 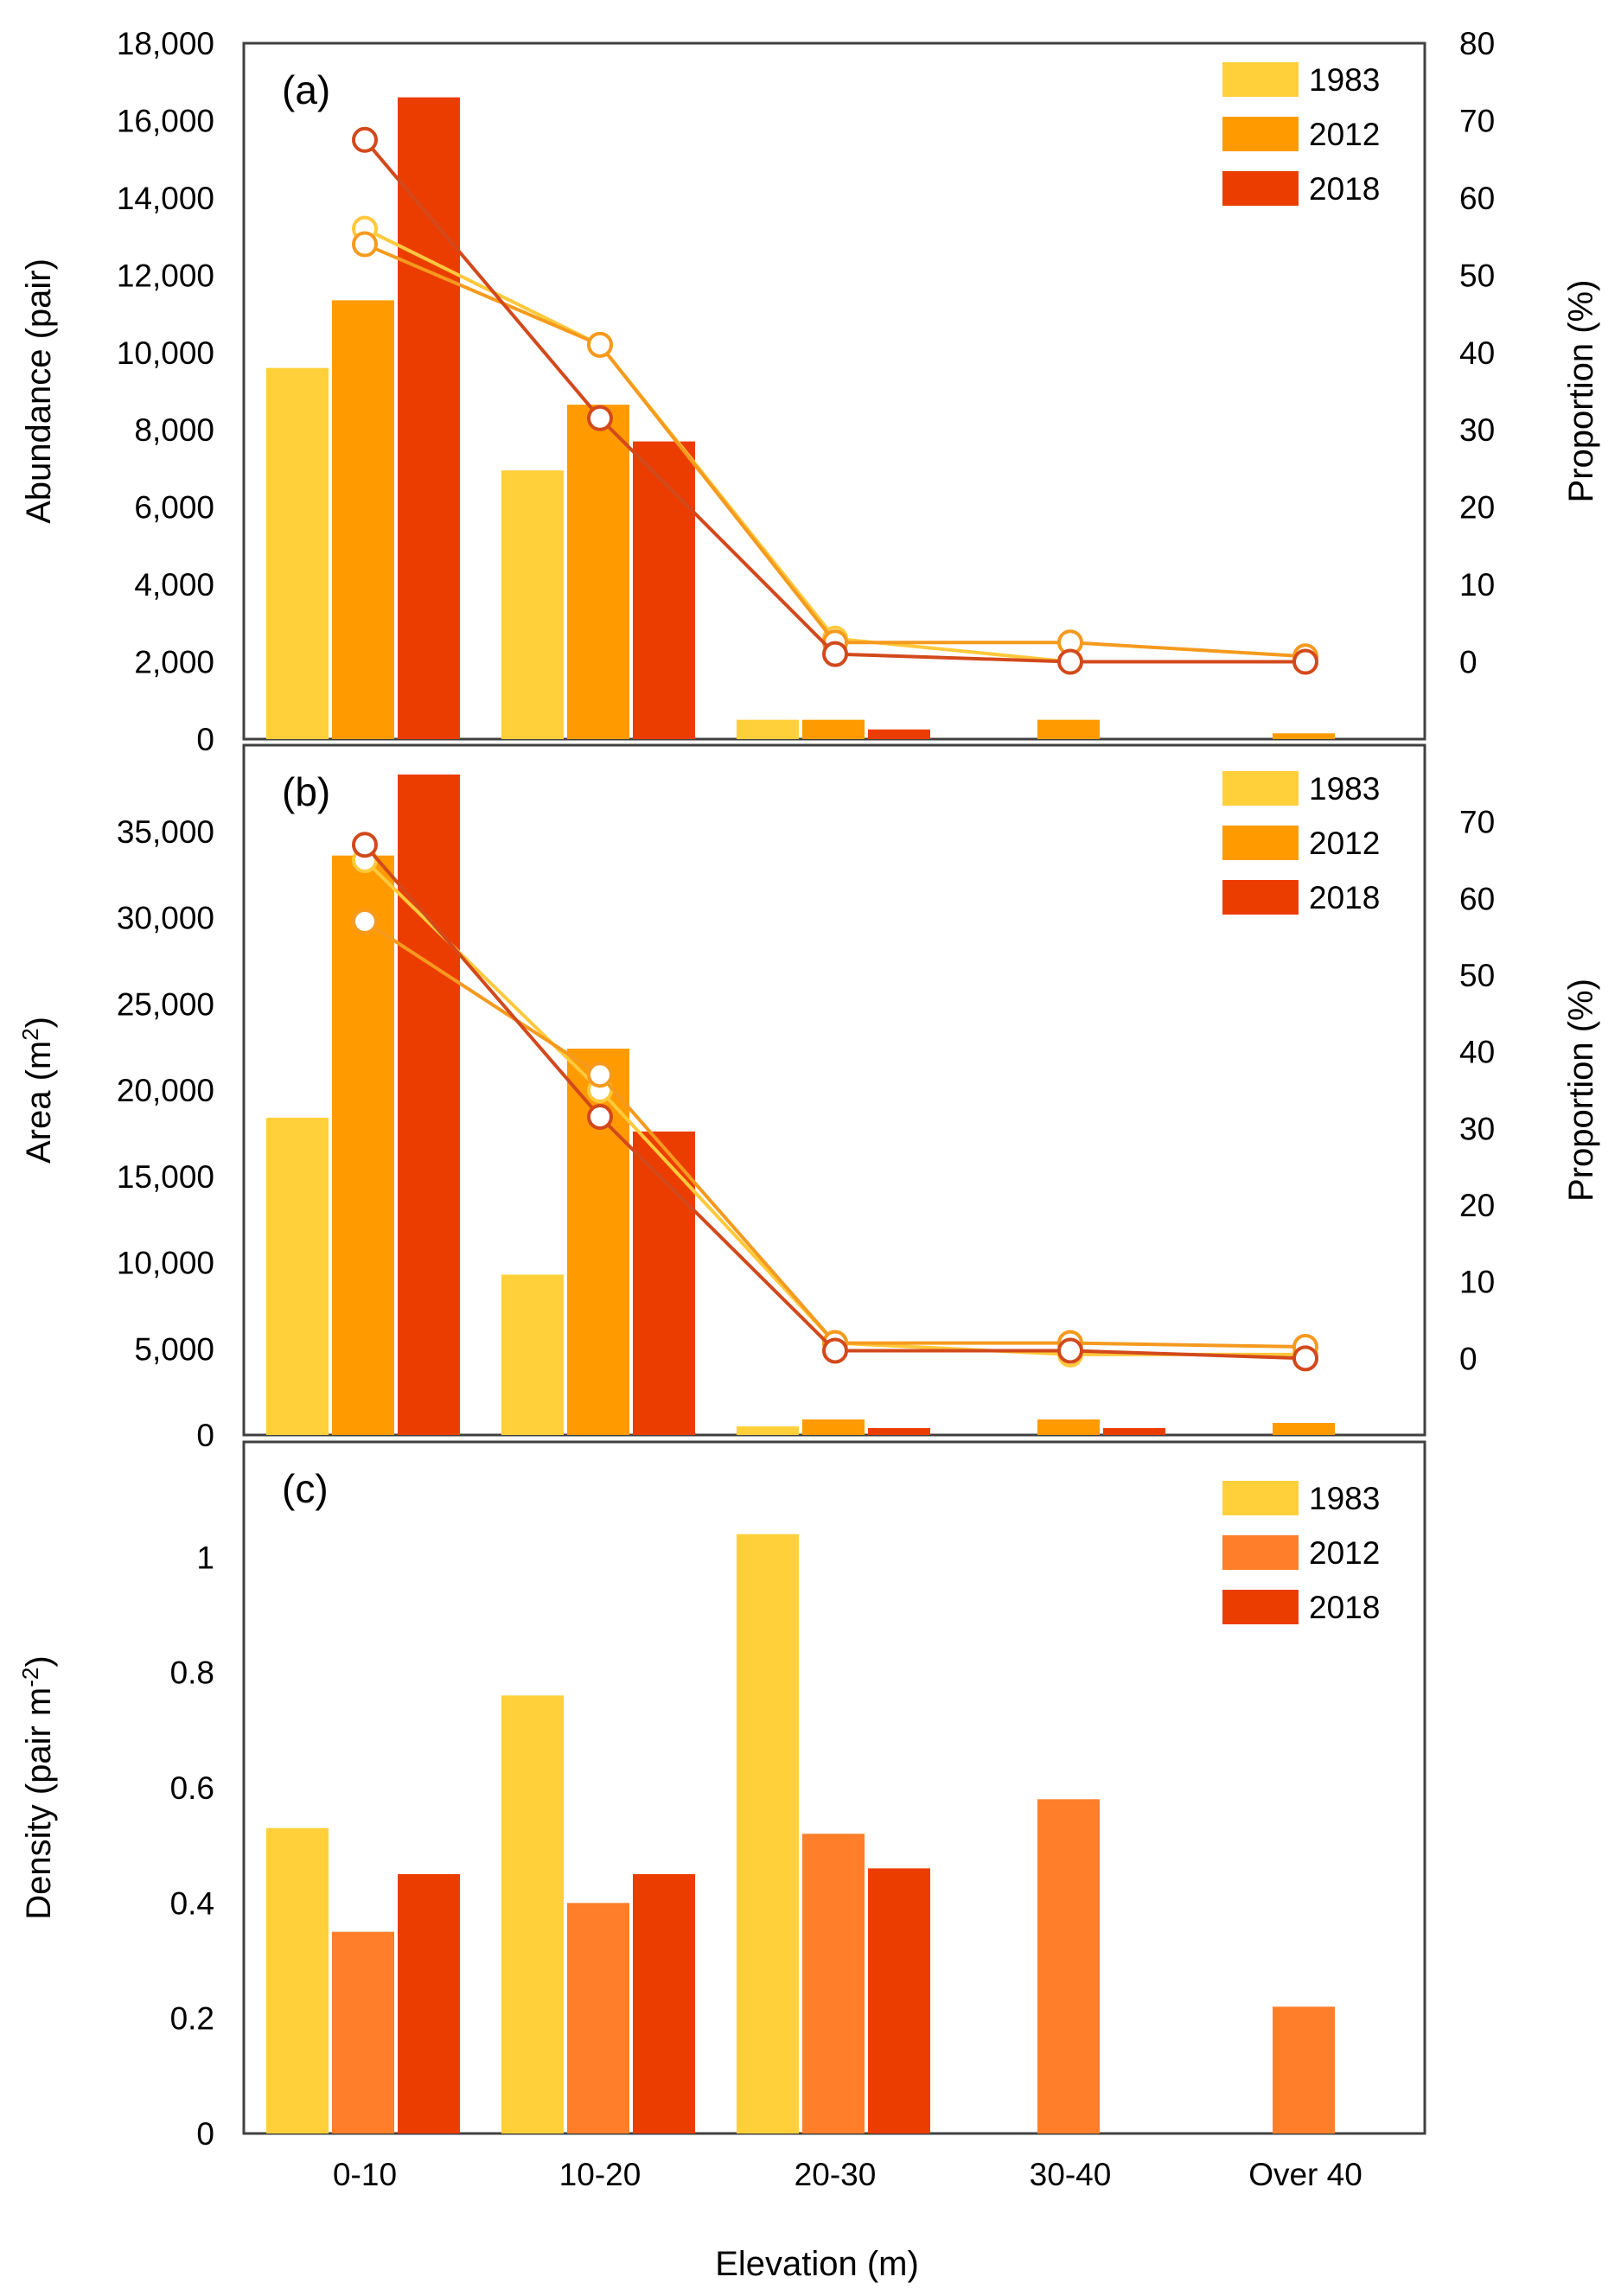 What do you see at coordinates (205, 1557) in the screenshot?
I see `y-tick-label: 1` at bounding box center [205, 1557].